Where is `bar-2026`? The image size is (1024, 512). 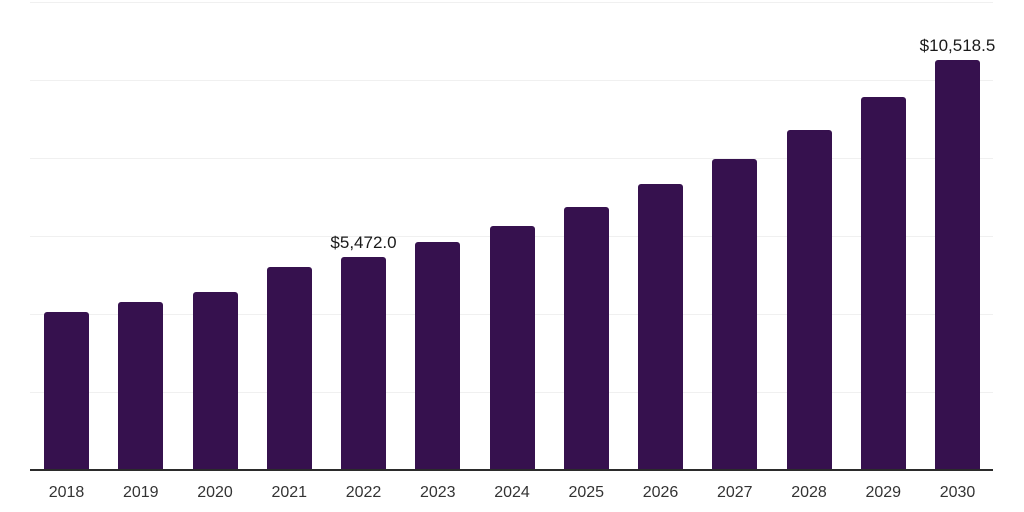
bar-2026 is located at coordinates (660, 326).